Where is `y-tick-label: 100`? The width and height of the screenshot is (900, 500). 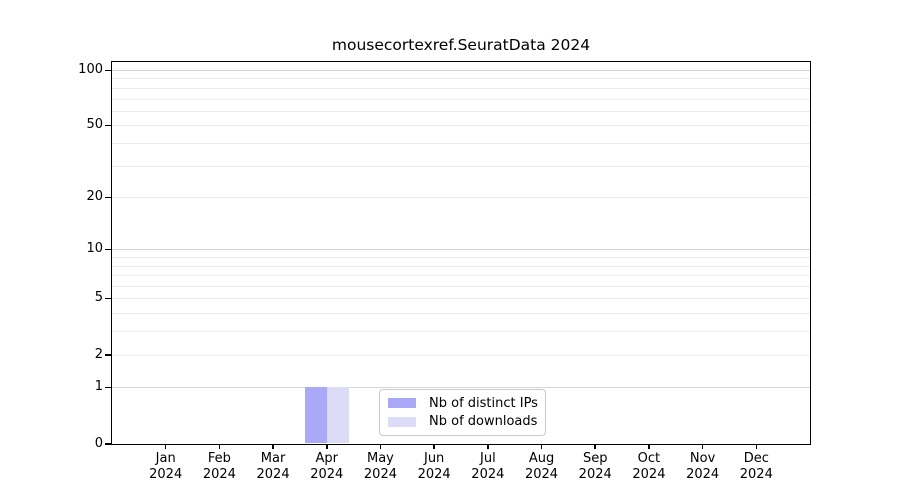
y-tick-label: 100 is located at coordinates (90, 69).